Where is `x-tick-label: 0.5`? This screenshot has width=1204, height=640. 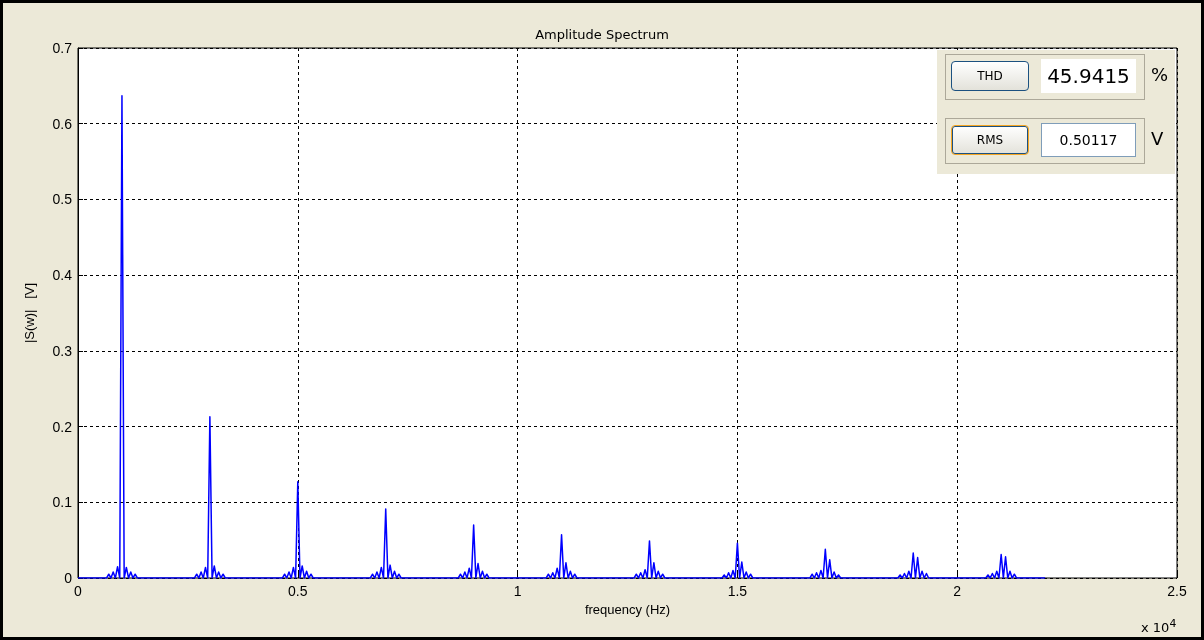
x-tick-label: 0.5 is located at coordinates (298, 591).